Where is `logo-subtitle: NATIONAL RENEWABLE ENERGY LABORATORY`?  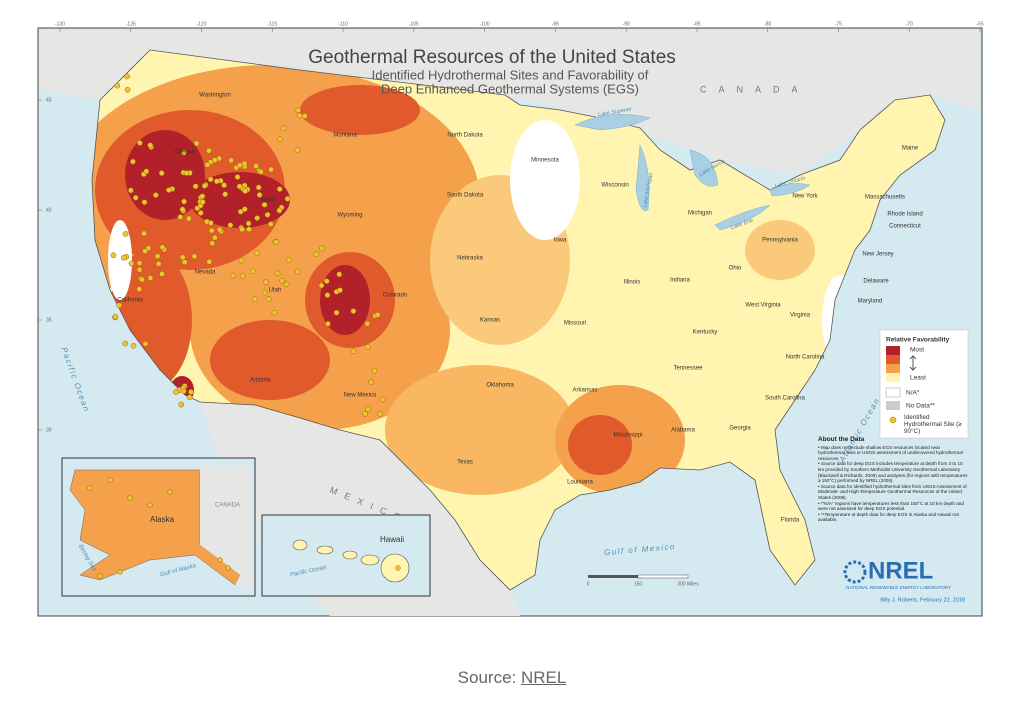
logo-subtitle: NATIONAL RENEWABLE ENERGY LABORATORY is located at coordinates (898, 587).